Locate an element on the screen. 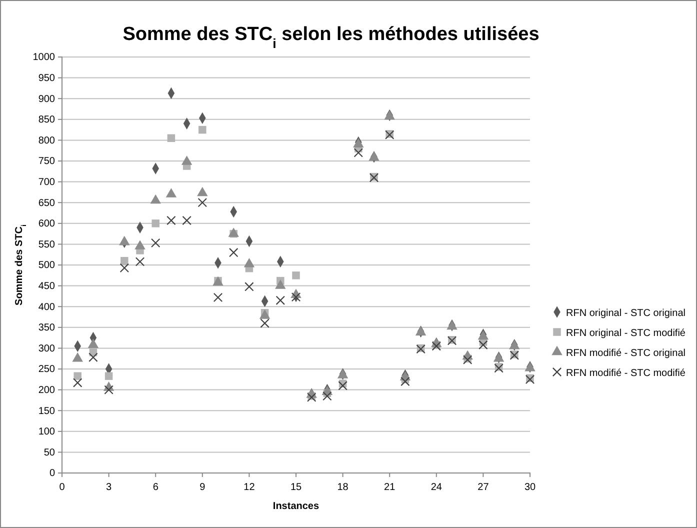 The height and width of the screenshot is (528, 697). legend-label: RFN modifié - STC original is located at coordinates (626, 353).